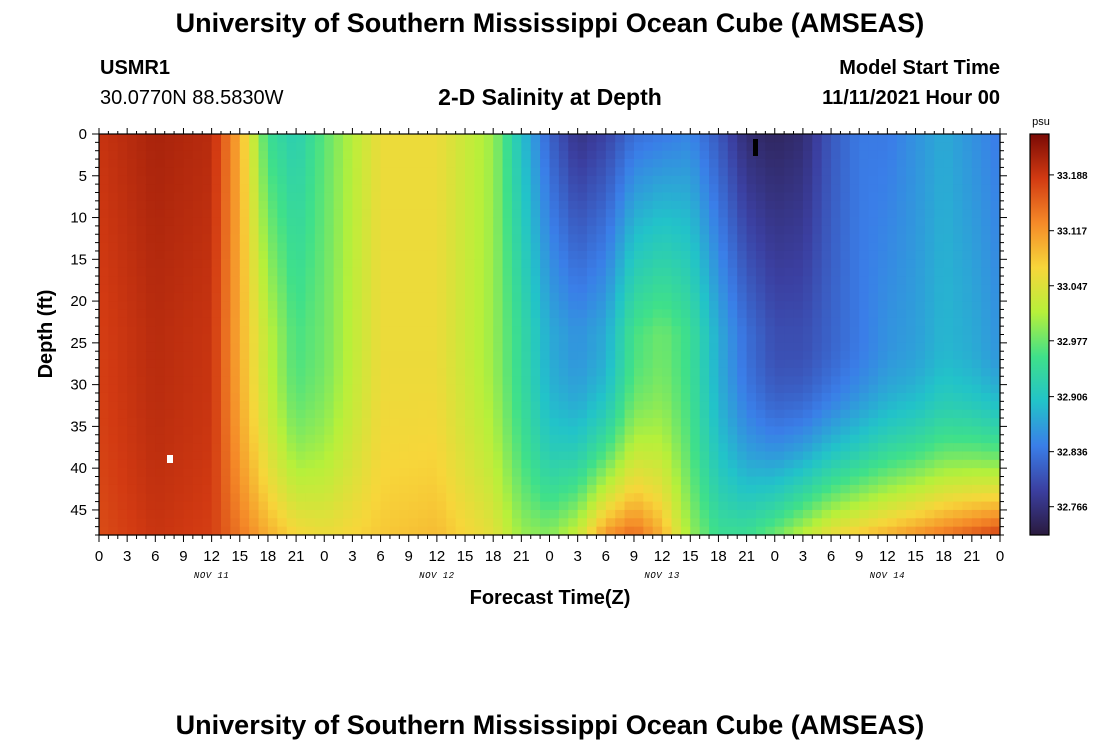 The width and height of the screenshot is (1100, 750). What do you see at coordinates (437, 556) in the screenshot?
I see `x-tick-label: 12` at bounding box center [437, 556].